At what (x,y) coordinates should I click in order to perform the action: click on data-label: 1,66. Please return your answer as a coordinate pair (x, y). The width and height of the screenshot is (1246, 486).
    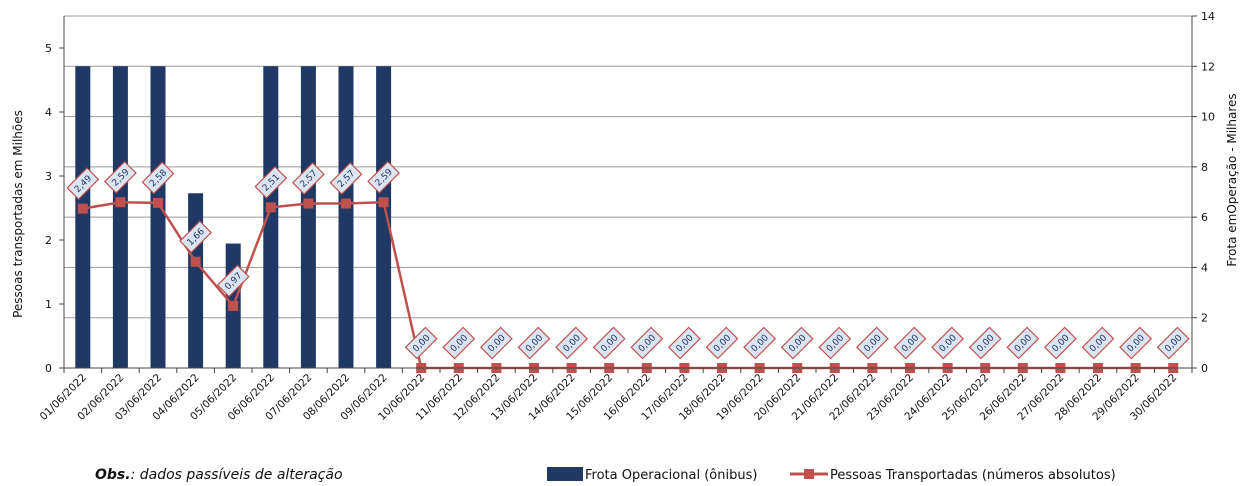
    Looking at the image, I should click on (196, 237).